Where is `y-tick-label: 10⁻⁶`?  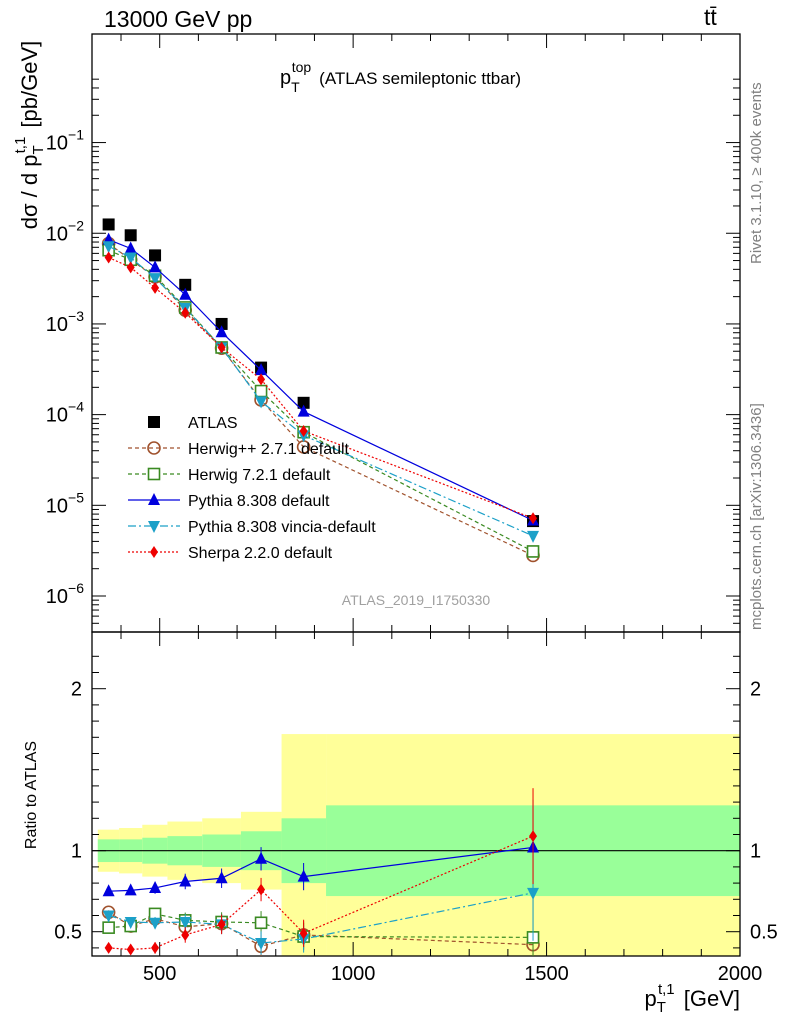 y-tick-label: 10⁻⁶ is located at coordinates (65, 594).